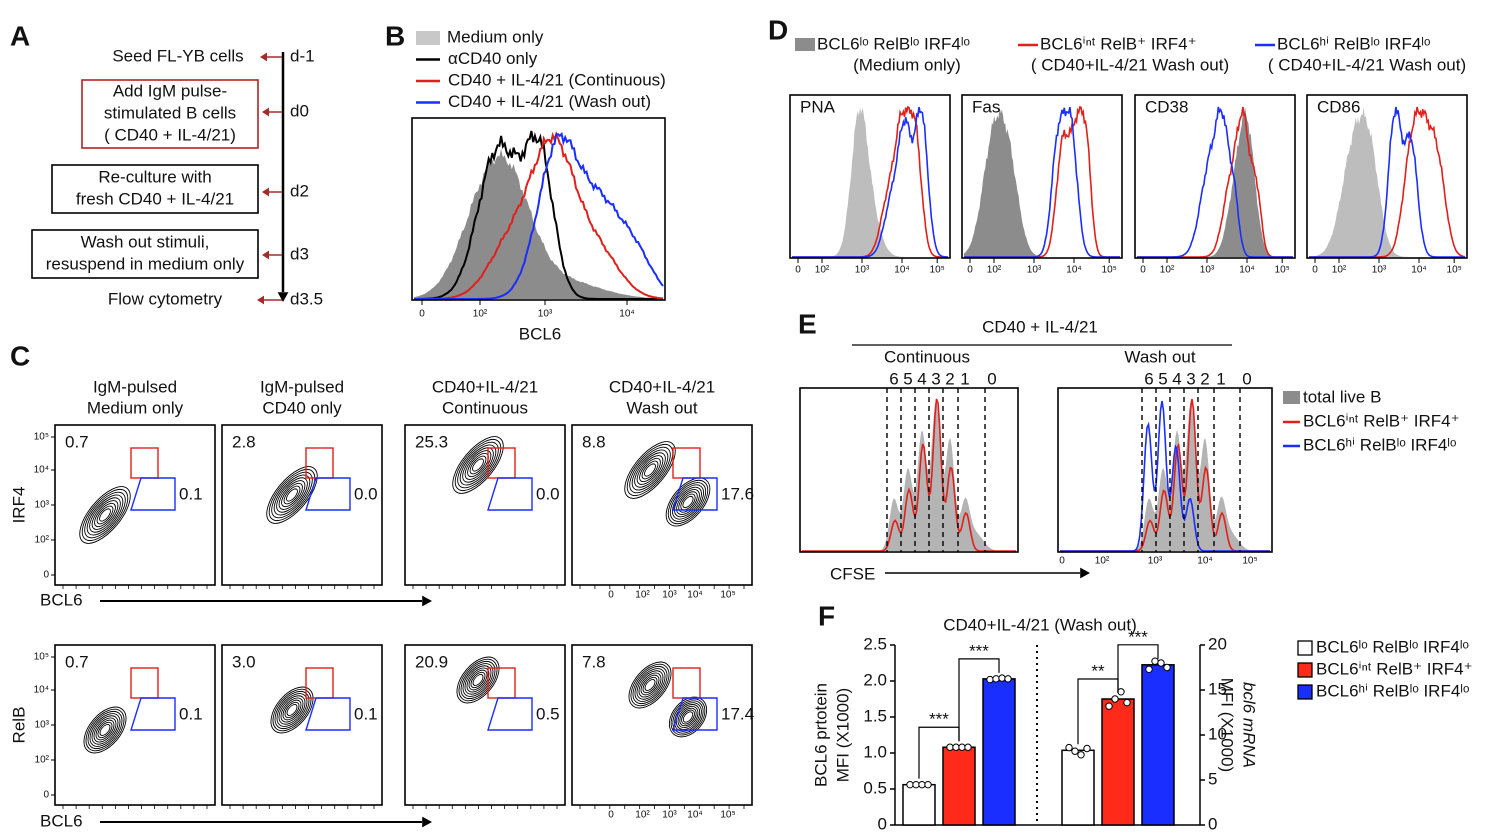 This screenshot has width=1500, height=835. I want to click on x-tick-label: 10³, so click(862, 270).